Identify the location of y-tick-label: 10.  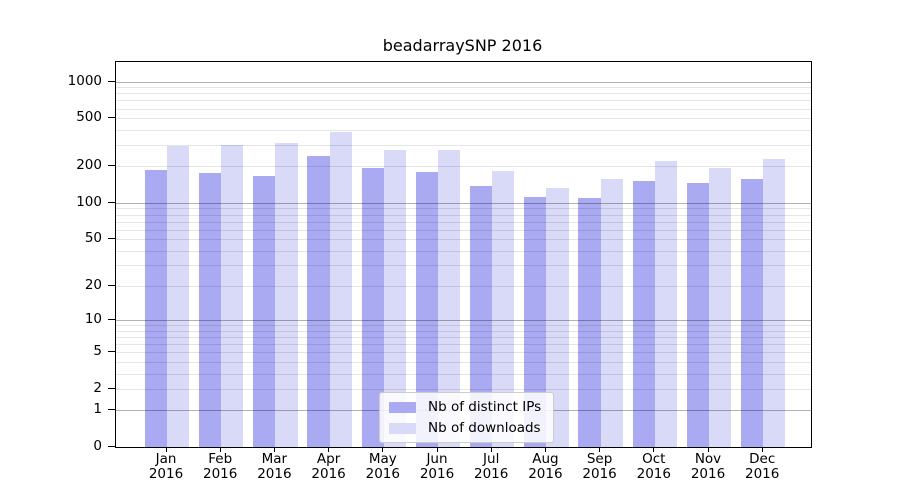
(93, 319).